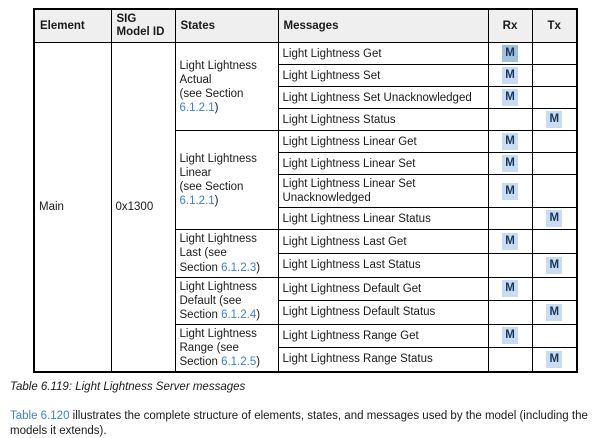  Describe the element at coordinates (203, 253) in the screenshot. I see `state-line: Last (see` at that location.